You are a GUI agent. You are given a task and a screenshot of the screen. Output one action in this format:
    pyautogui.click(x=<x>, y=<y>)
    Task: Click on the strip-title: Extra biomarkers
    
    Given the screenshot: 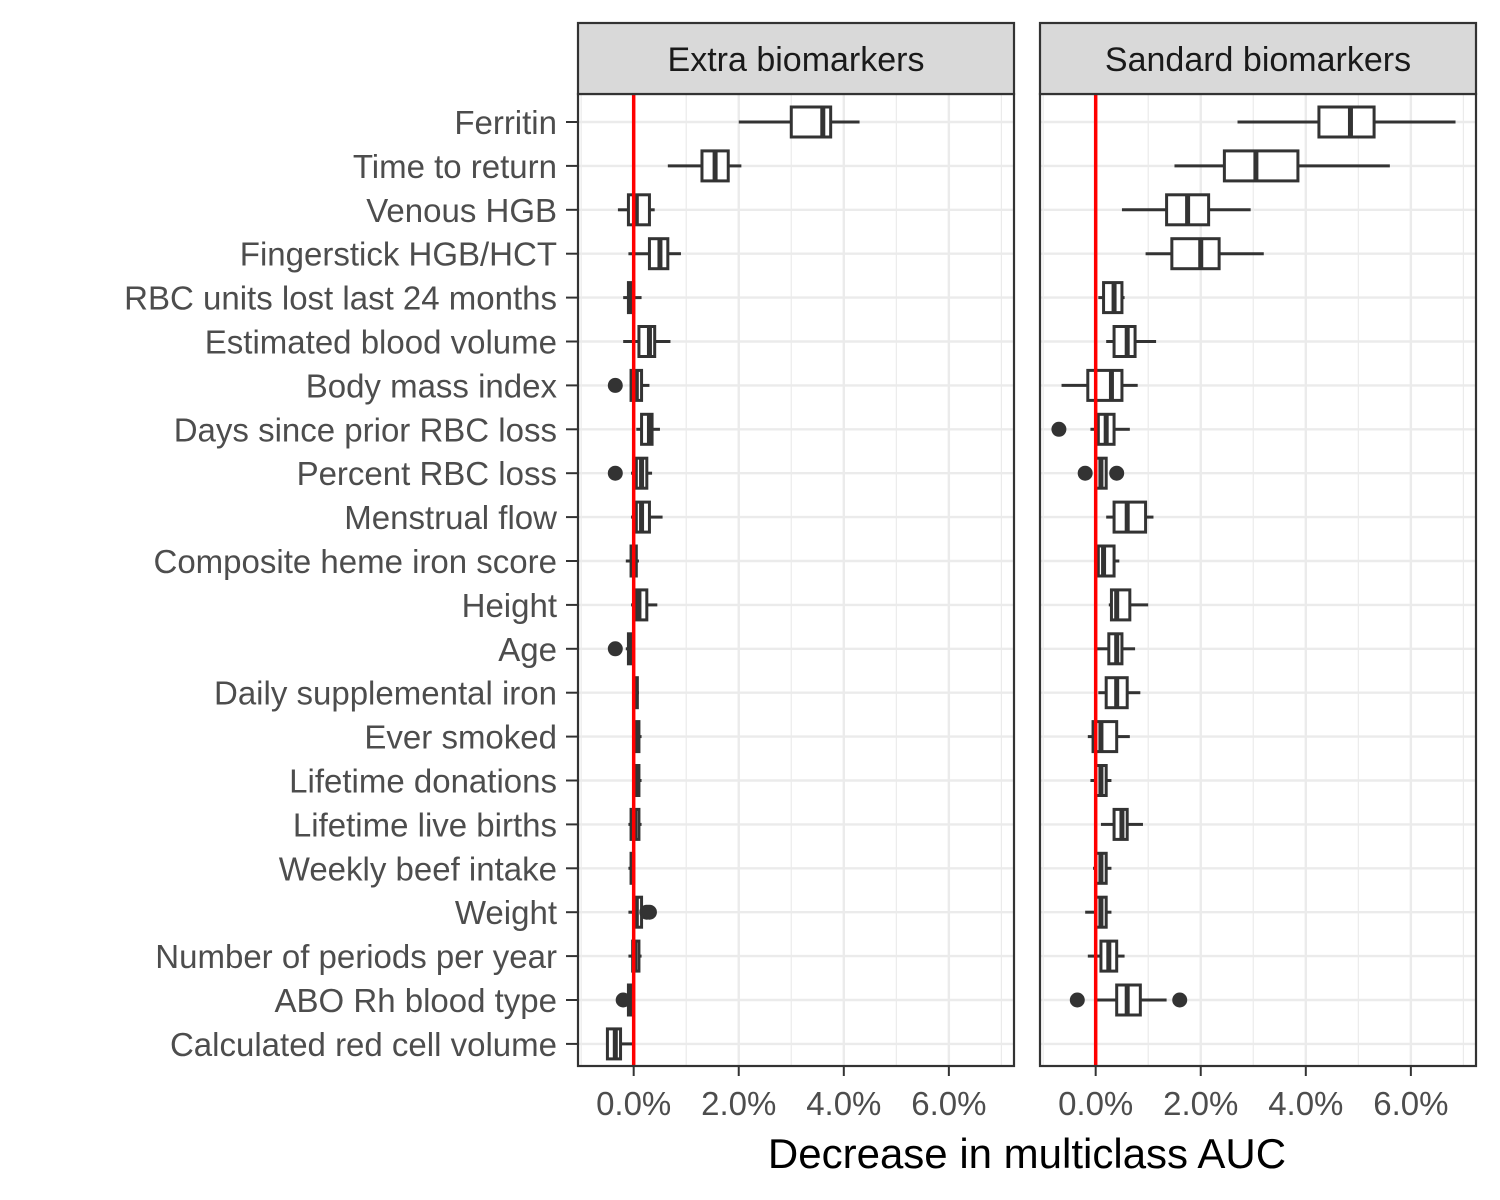 What is the action you would take?
    pyautogui.click(x=796, y=60)
    